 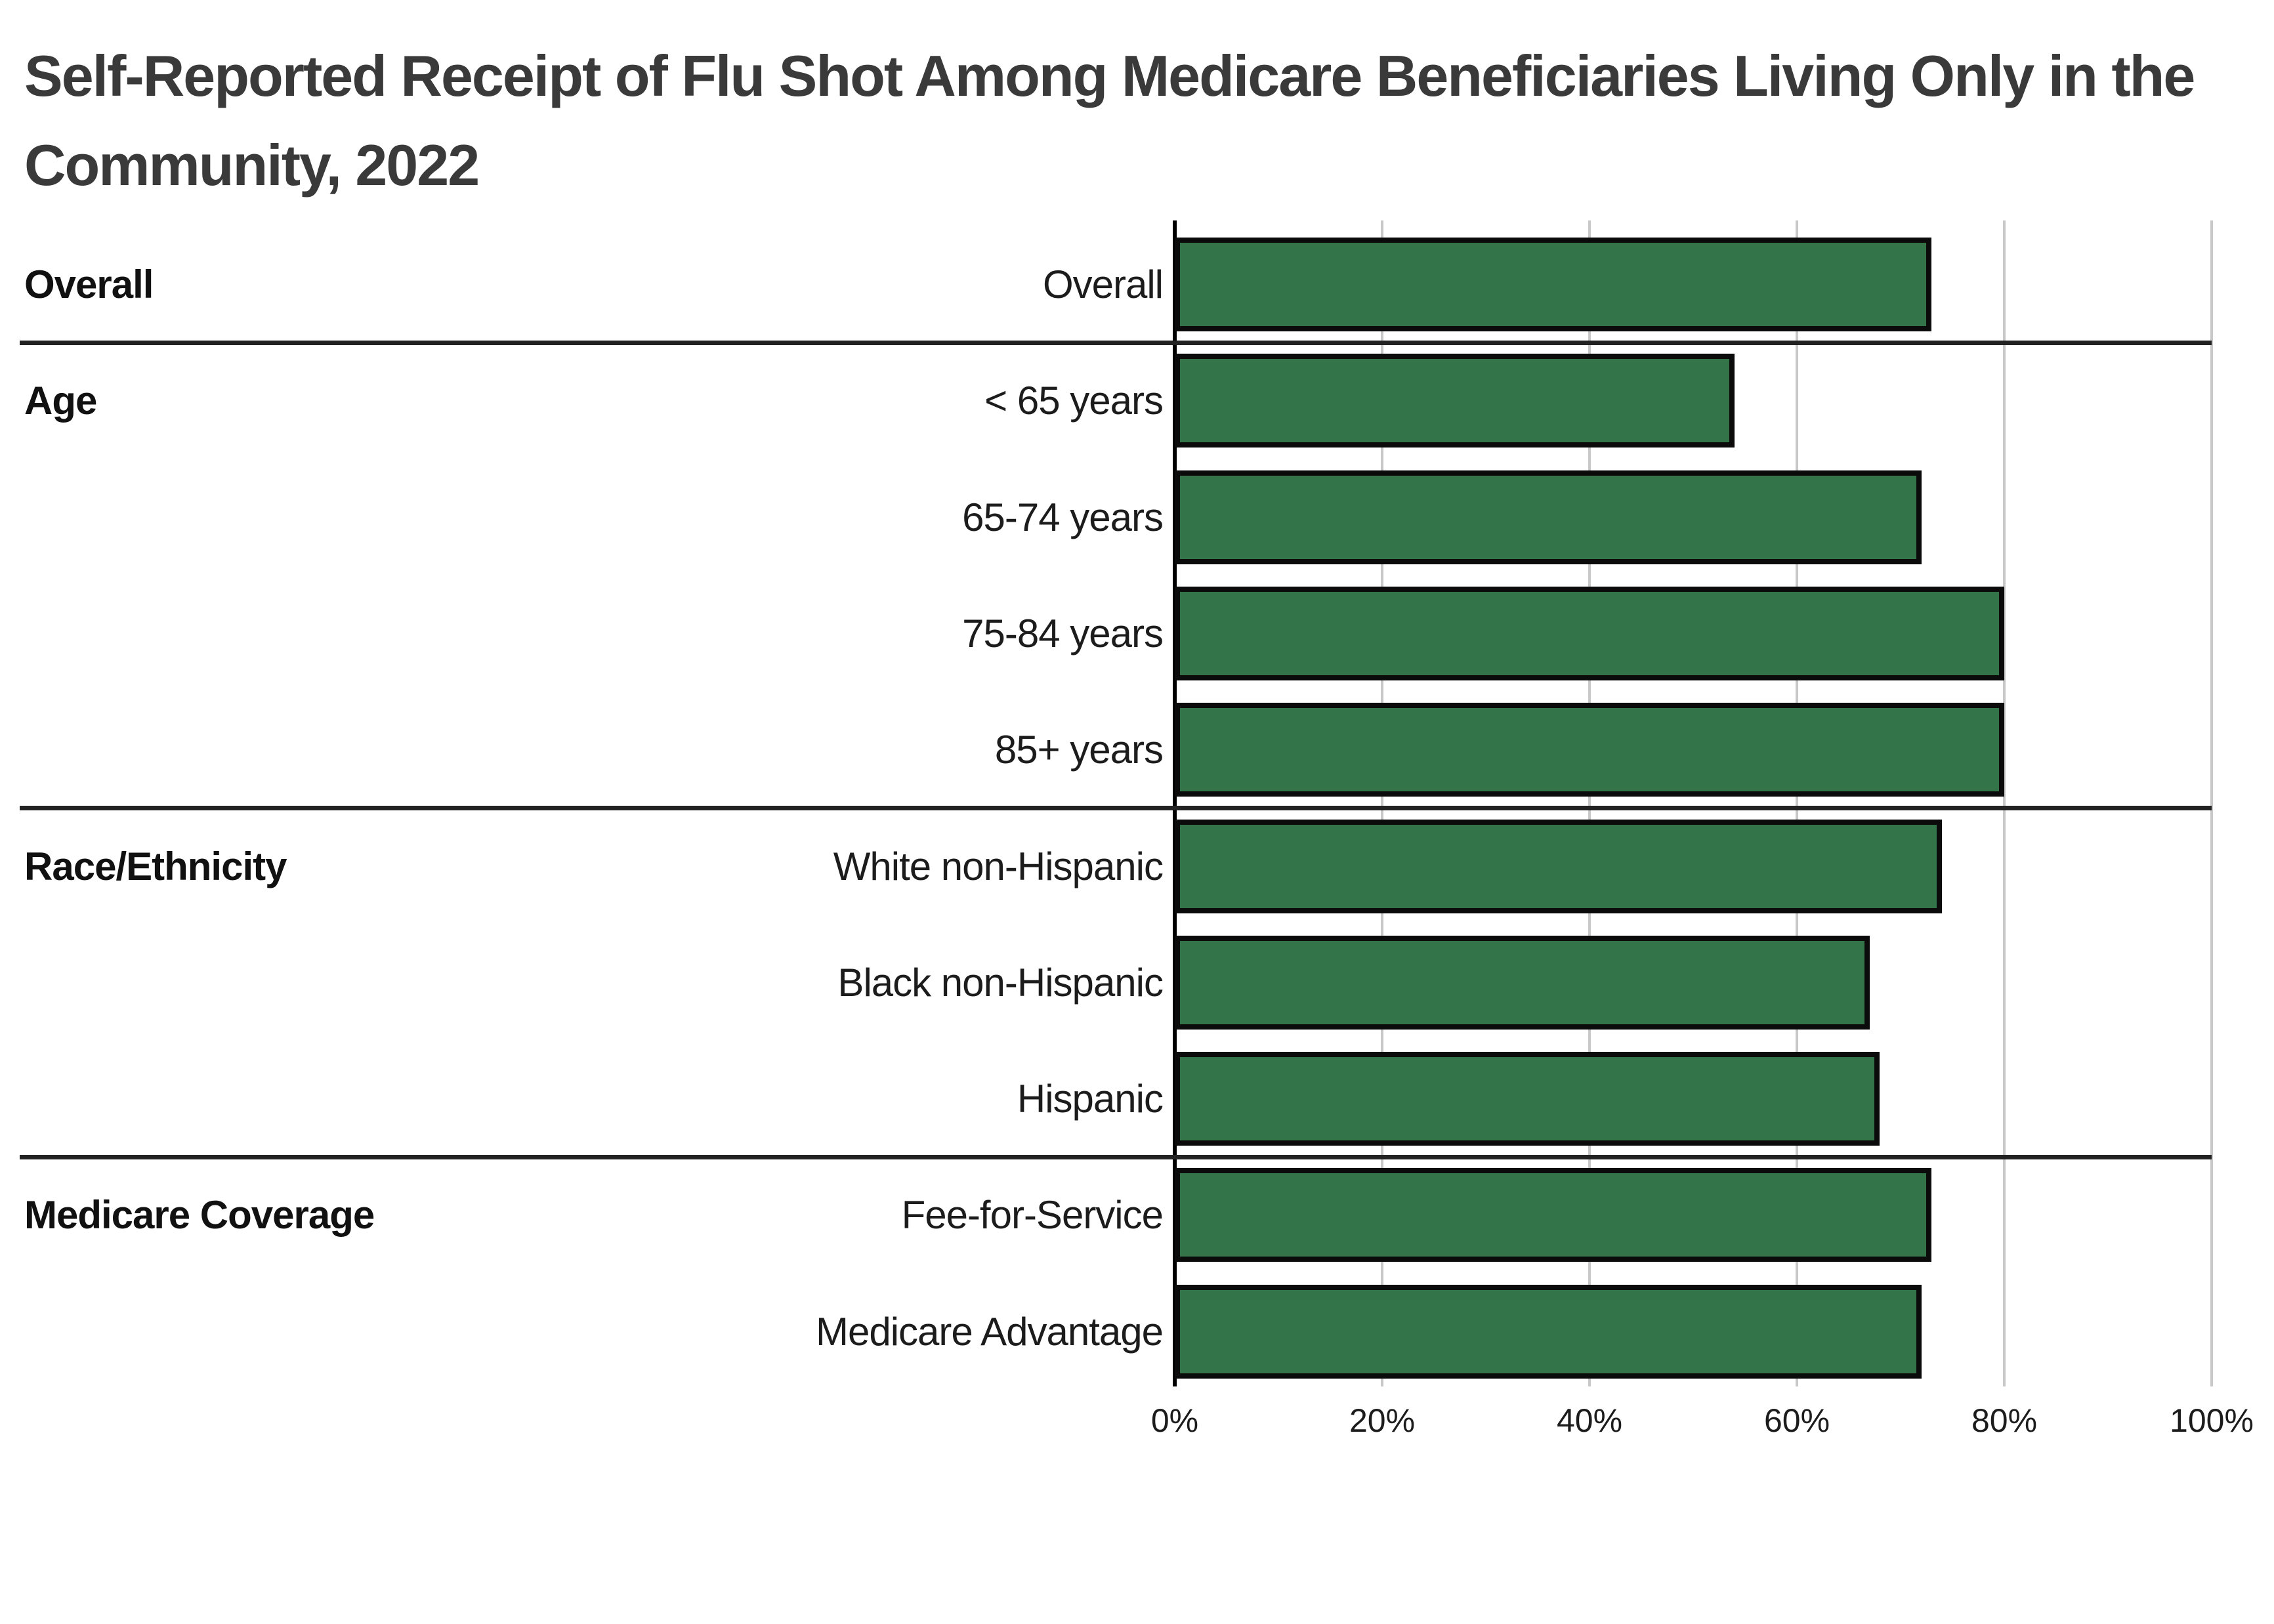 What do you see at coordinates (1455, 401) in the screenshot?
I see `bar--65-years` at bounding box center [1455, 401].